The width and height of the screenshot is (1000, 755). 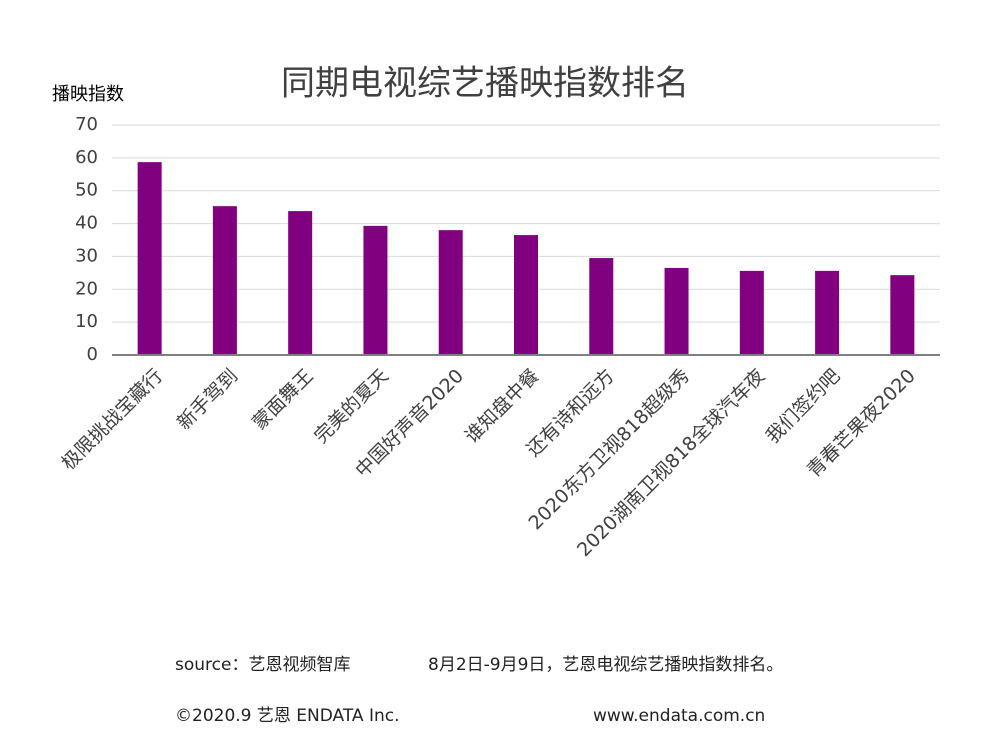 I want to click on x-tick-label: 我们签约吧, so click(x=803, y=406).